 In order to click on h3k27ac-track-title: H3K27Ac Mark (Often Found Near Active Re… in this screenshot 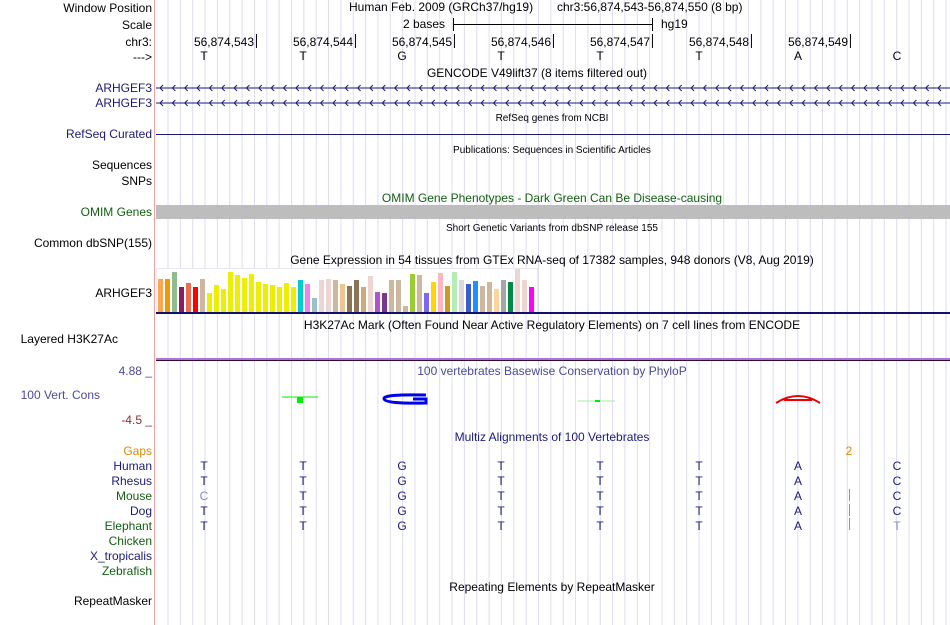, I will do `click(552, 325)`.